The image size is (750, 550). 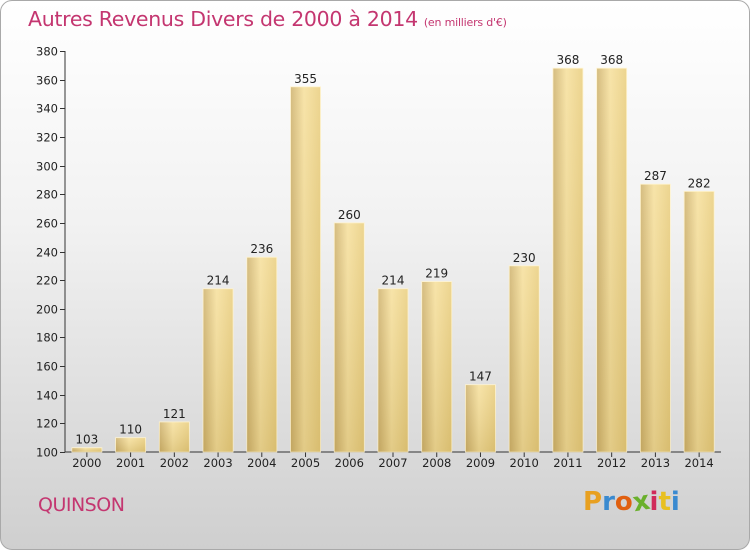 What do you see at coordinates (664, 502) in the screenshot?
I see `logo-letter: t` at bounding box center [664, 502].